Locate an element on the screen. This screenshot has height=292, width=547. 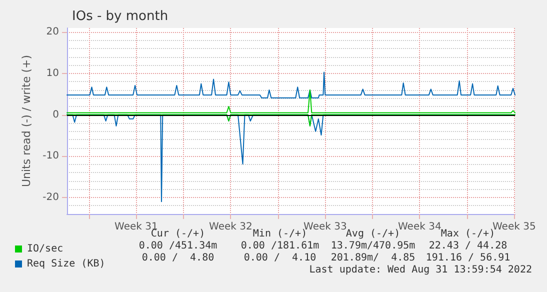
text: Max (-/+) is located at coordinates (468, 234).